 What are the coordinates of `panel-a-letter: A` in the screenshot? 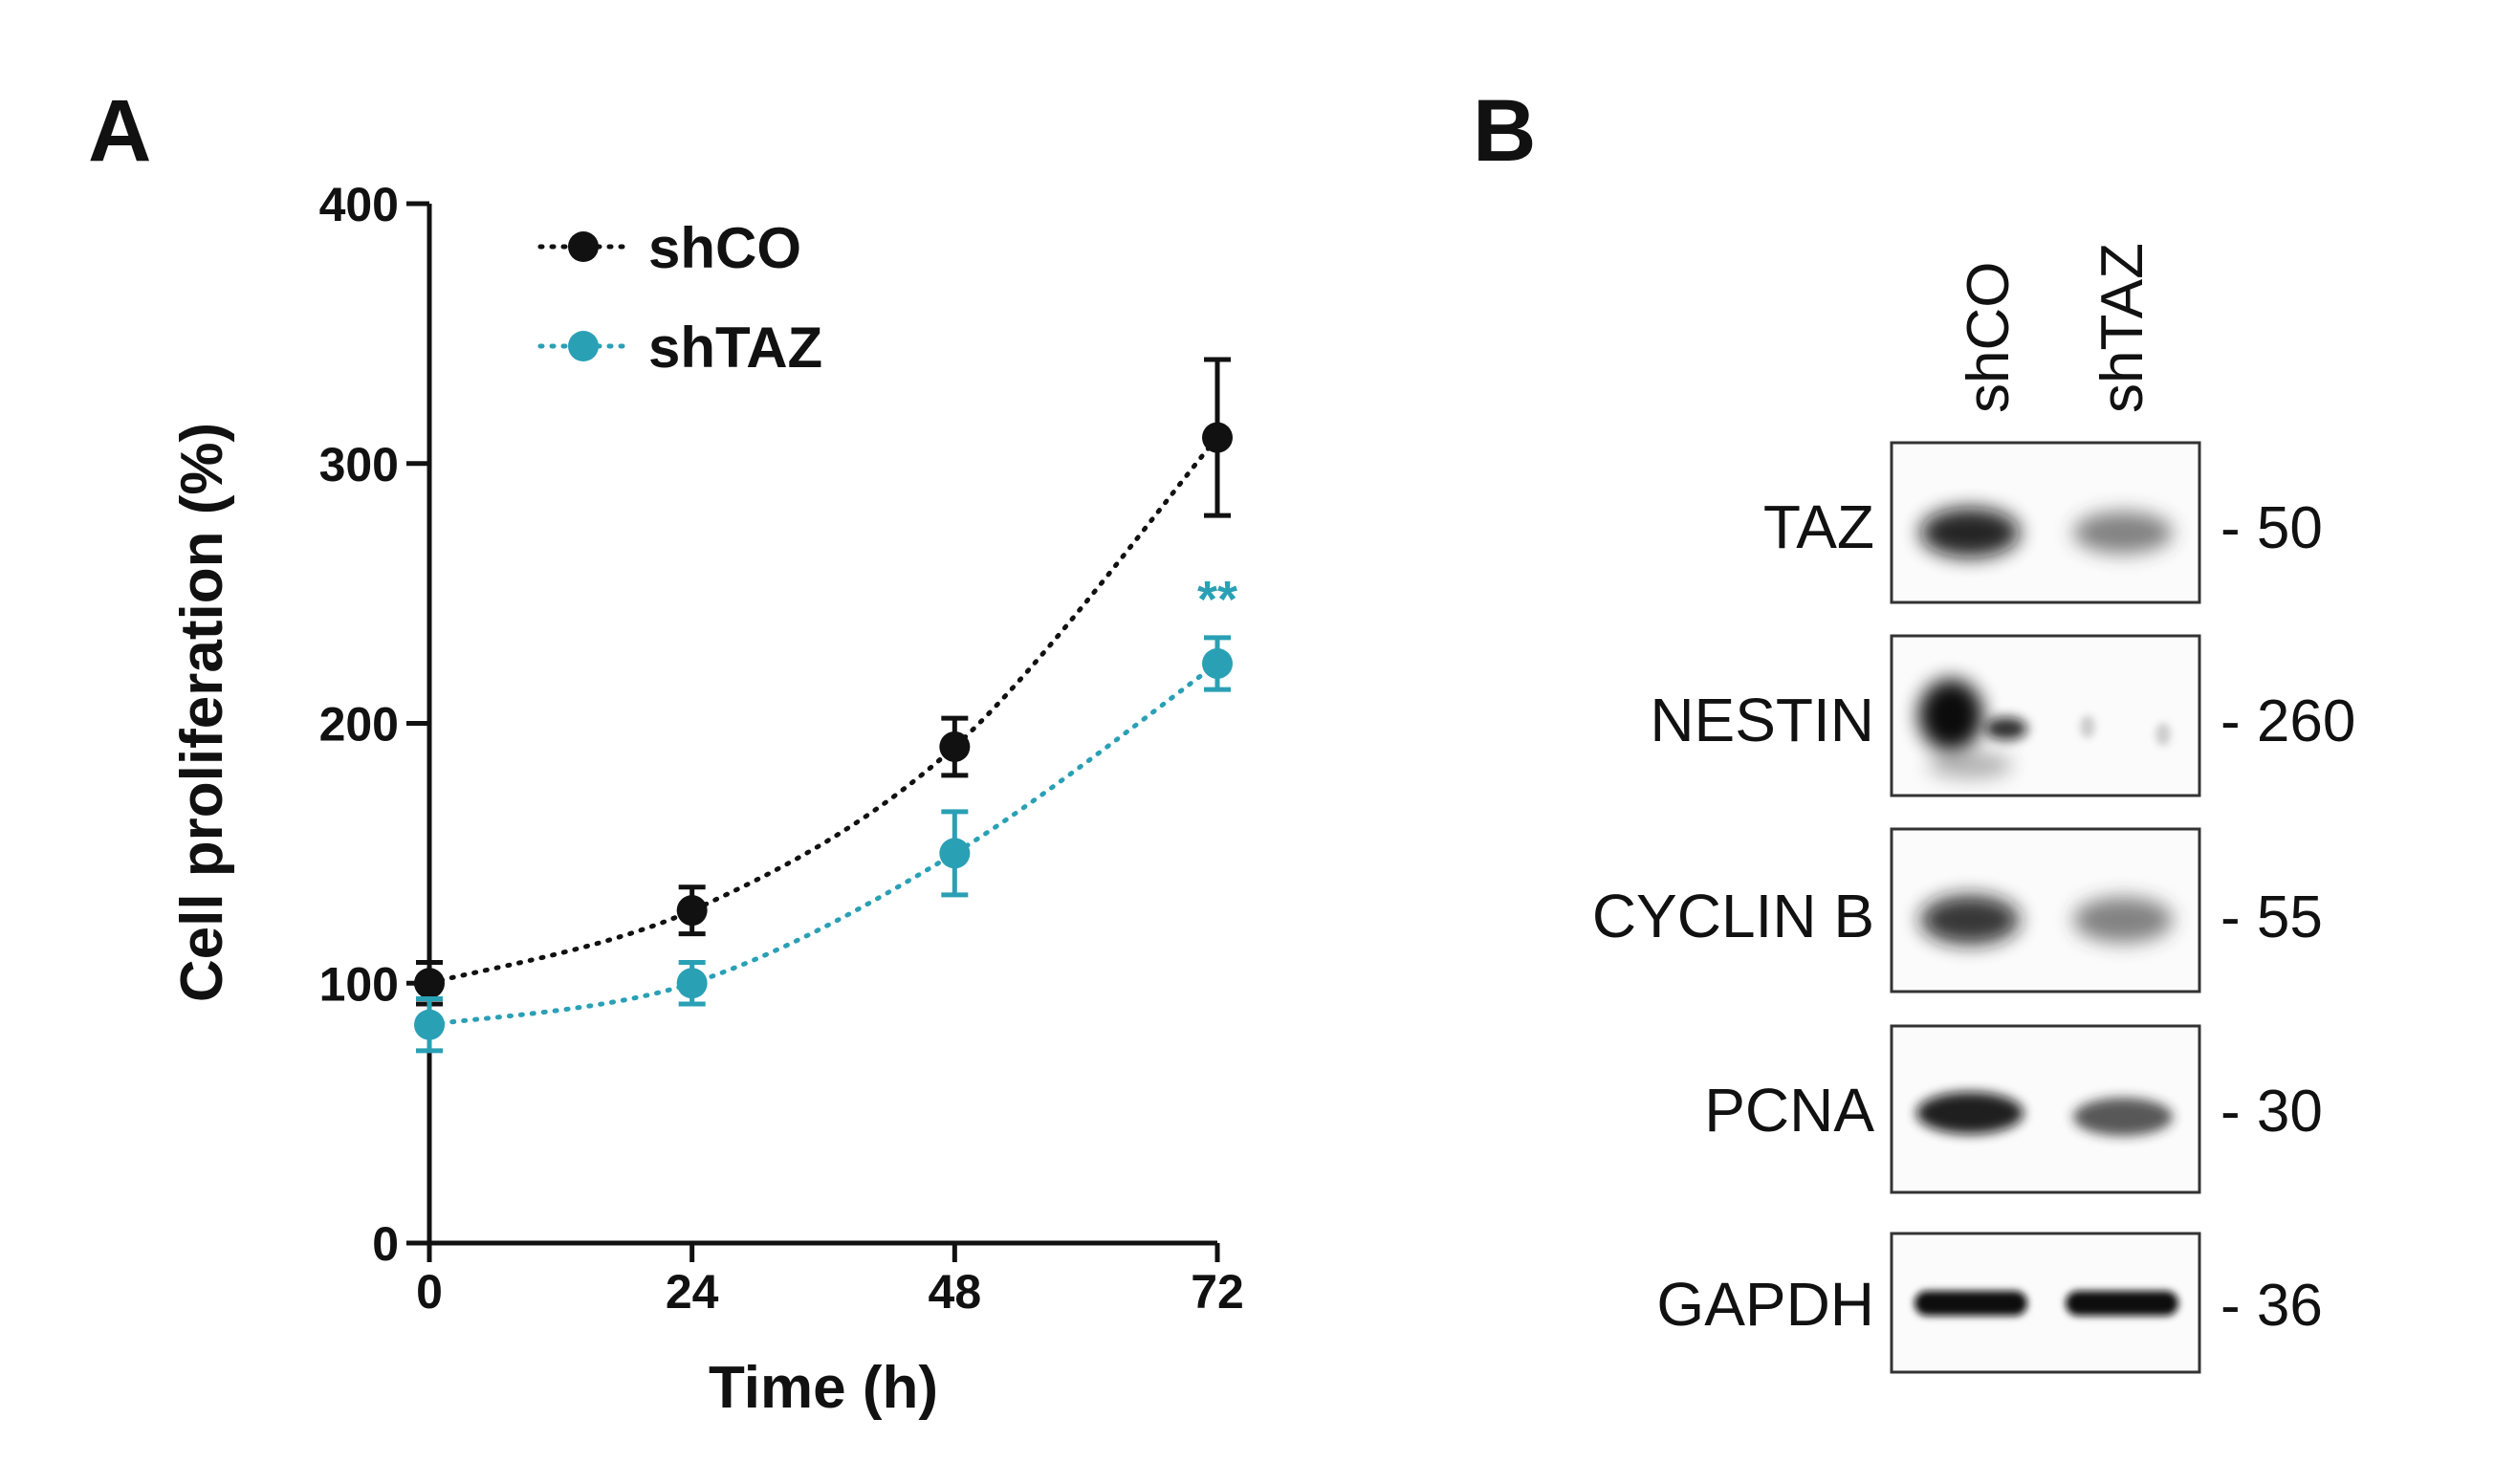 It's located at (119, 131).